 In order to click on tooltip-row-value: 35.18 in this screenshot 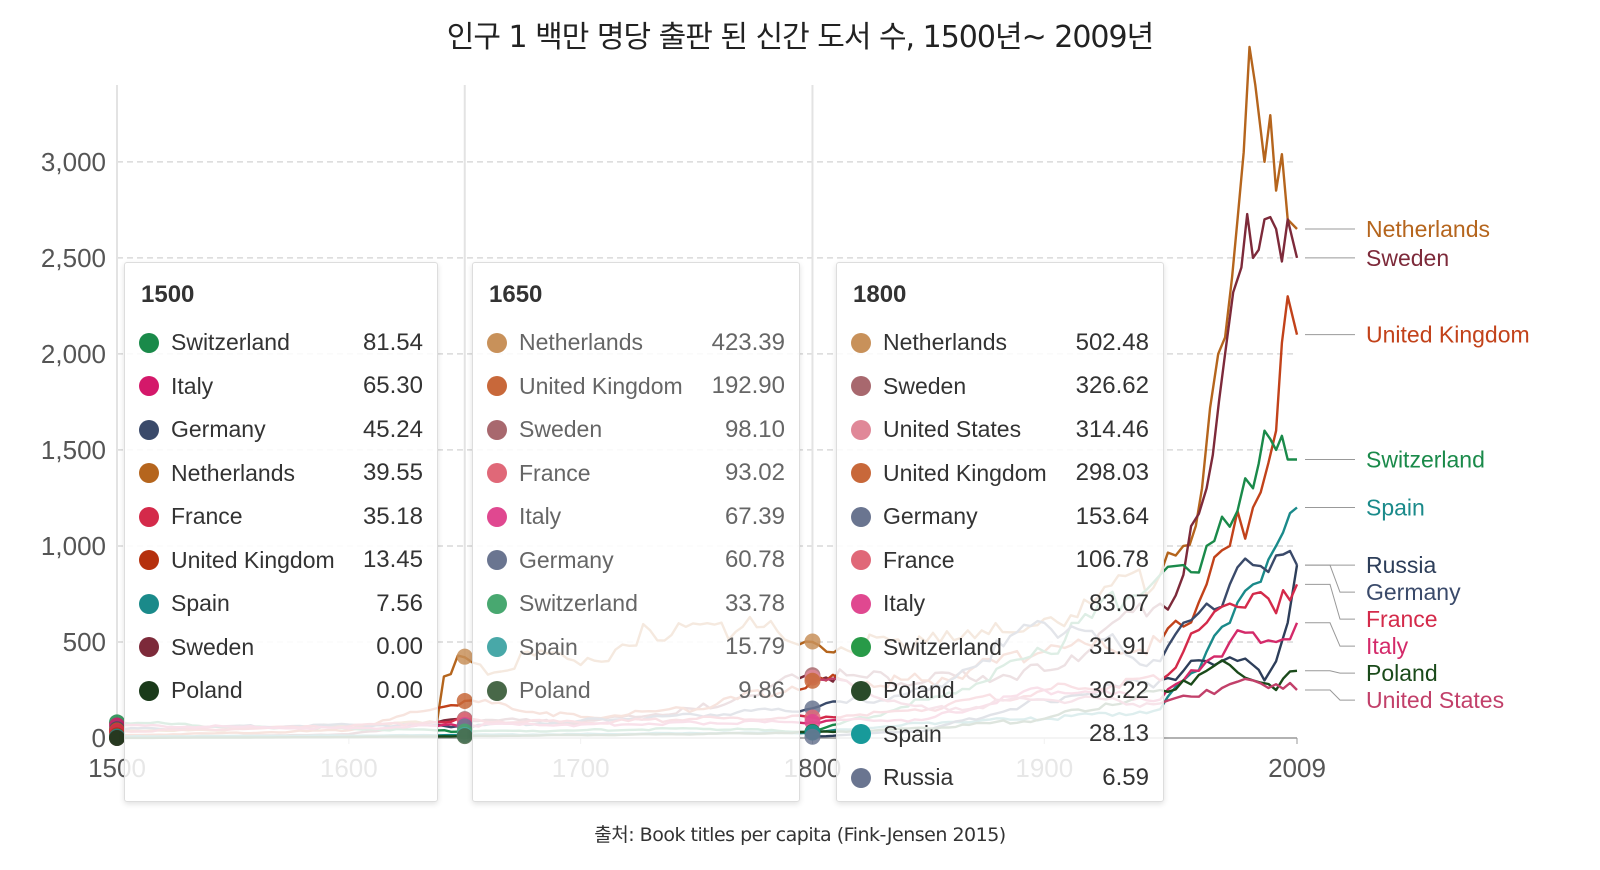, I will do `click(392, 516)`.